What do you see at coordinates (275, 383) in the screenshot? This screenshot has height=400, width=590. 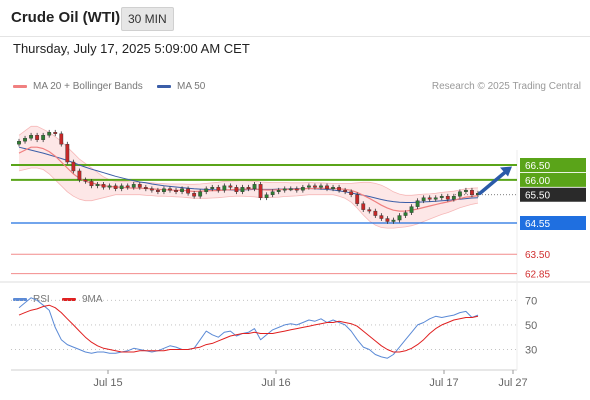 I see `x-tick-label: Jul 16` at bounding box center [275, 383].